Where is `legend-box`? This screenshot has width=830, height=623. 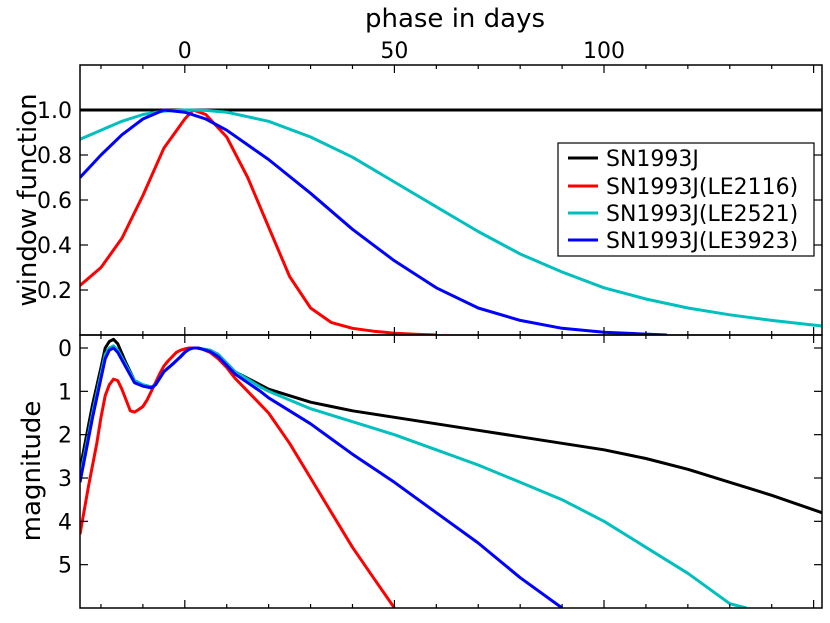
legend-box is located at coordinates (686, 199).